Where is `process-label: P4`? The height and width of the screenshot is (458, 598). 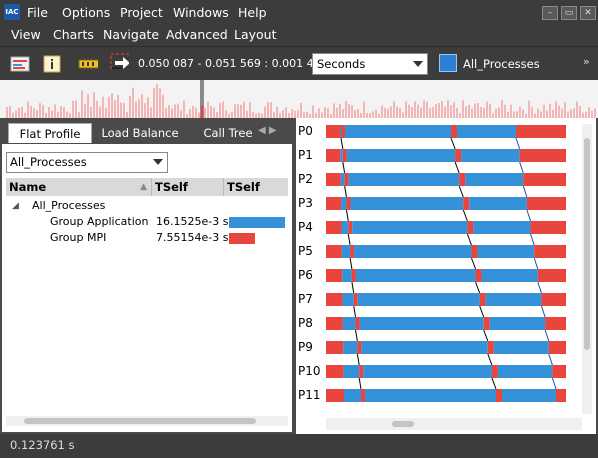 process-label: P4 is located at coordinates (305, 227).